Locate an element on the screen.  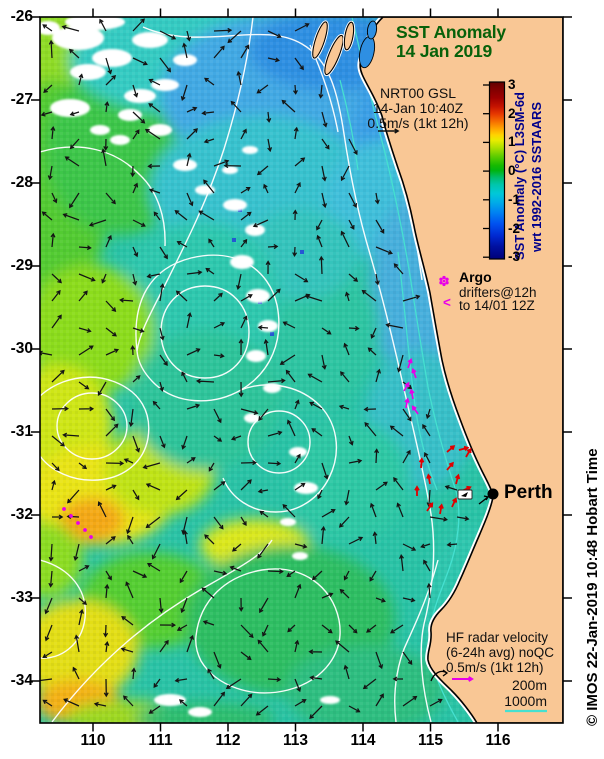
lat-tick-label: -30 is located at coordinates (21, 348).